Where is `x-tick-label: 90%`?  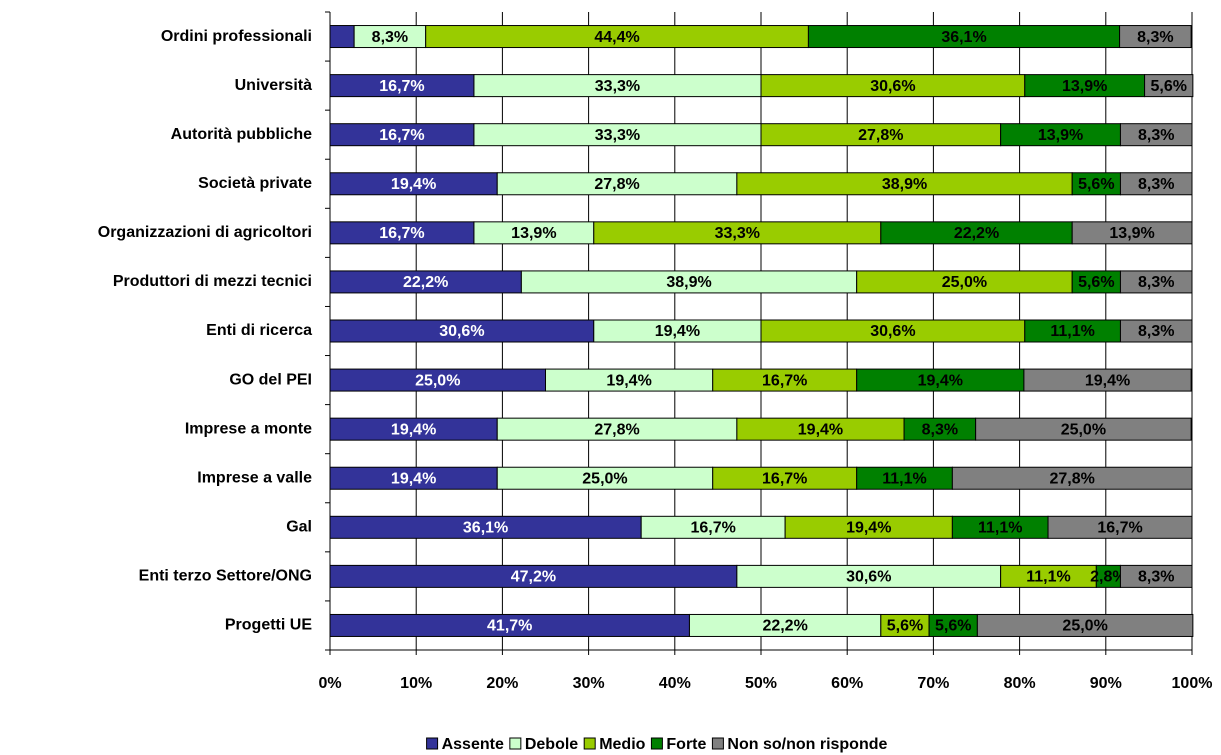 x-tick-label: 90% is located at coordinates (1106, 683).